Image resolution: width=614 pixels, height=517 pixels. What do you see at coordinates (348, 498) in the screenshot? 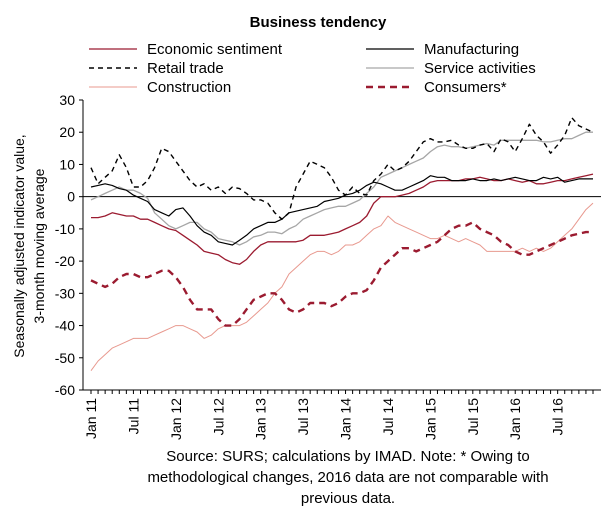
I see `source-note-line: previous data.` at bounding box center [348, 498].